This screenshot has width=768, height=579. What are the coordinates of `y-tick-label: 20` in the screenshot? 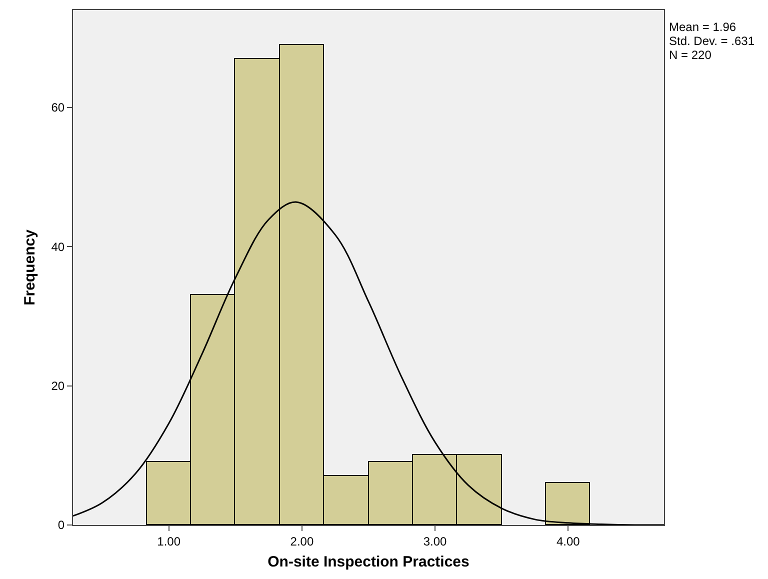 It's located at (58, 386).